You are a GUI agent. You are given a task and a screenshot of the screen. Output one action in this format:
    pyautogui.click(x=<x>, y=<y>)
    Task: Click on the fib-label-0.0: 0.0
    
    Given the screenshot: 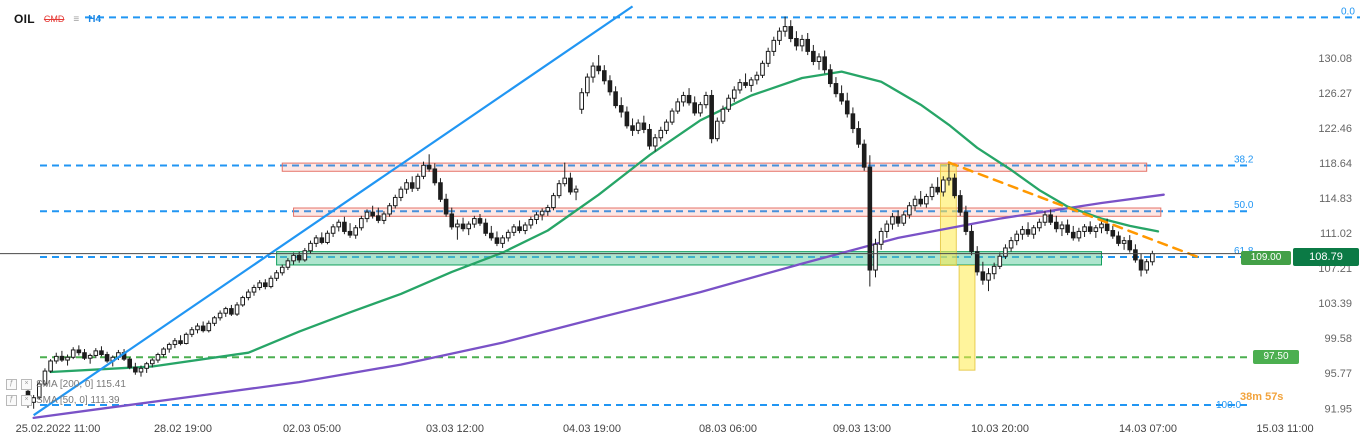 What is the action you would take?
    pyautogui.click(x=1348, y=11)
    